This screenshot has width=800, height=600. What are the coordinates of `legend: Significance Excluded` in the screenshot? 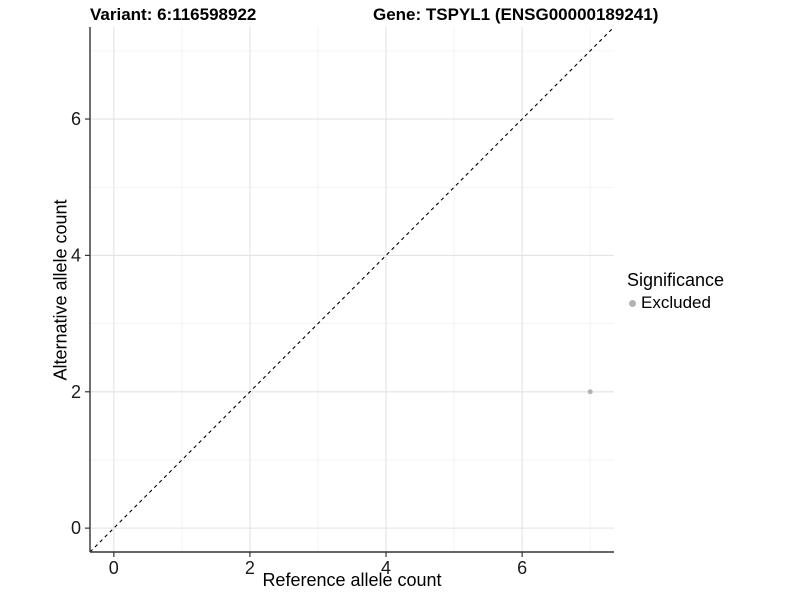 It's located at (675, 291).